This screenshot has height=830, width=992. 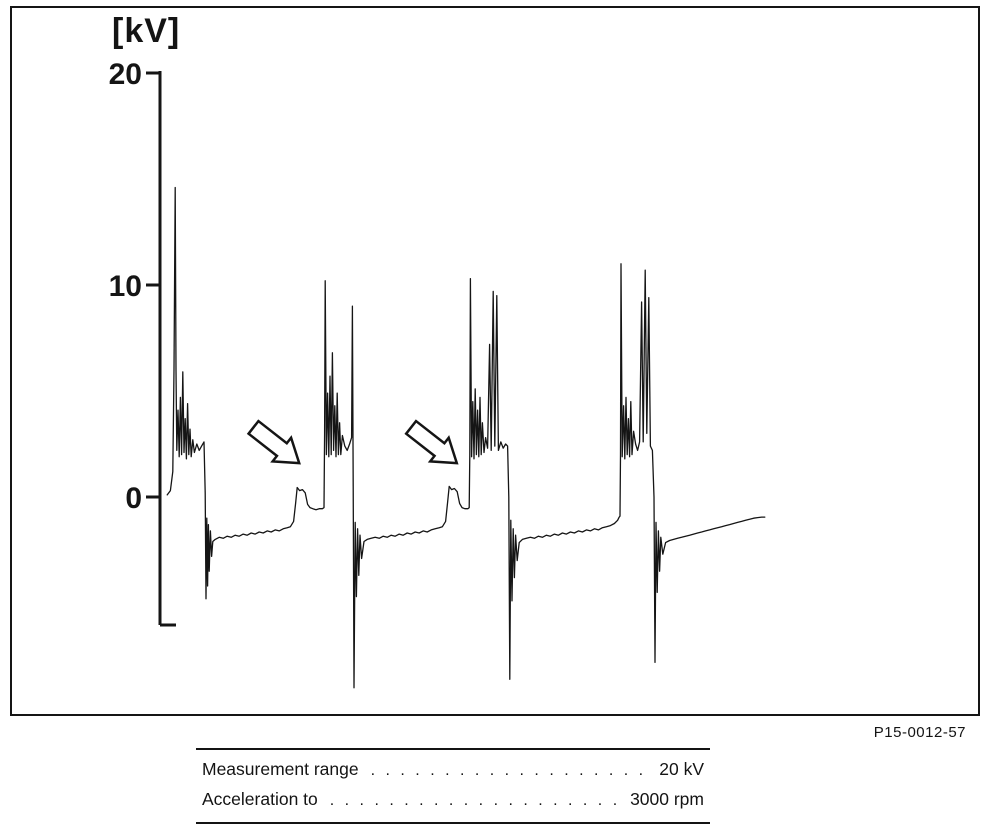 I want to click on y-axis-unit-label: [kV], so click(x=146, y=31).